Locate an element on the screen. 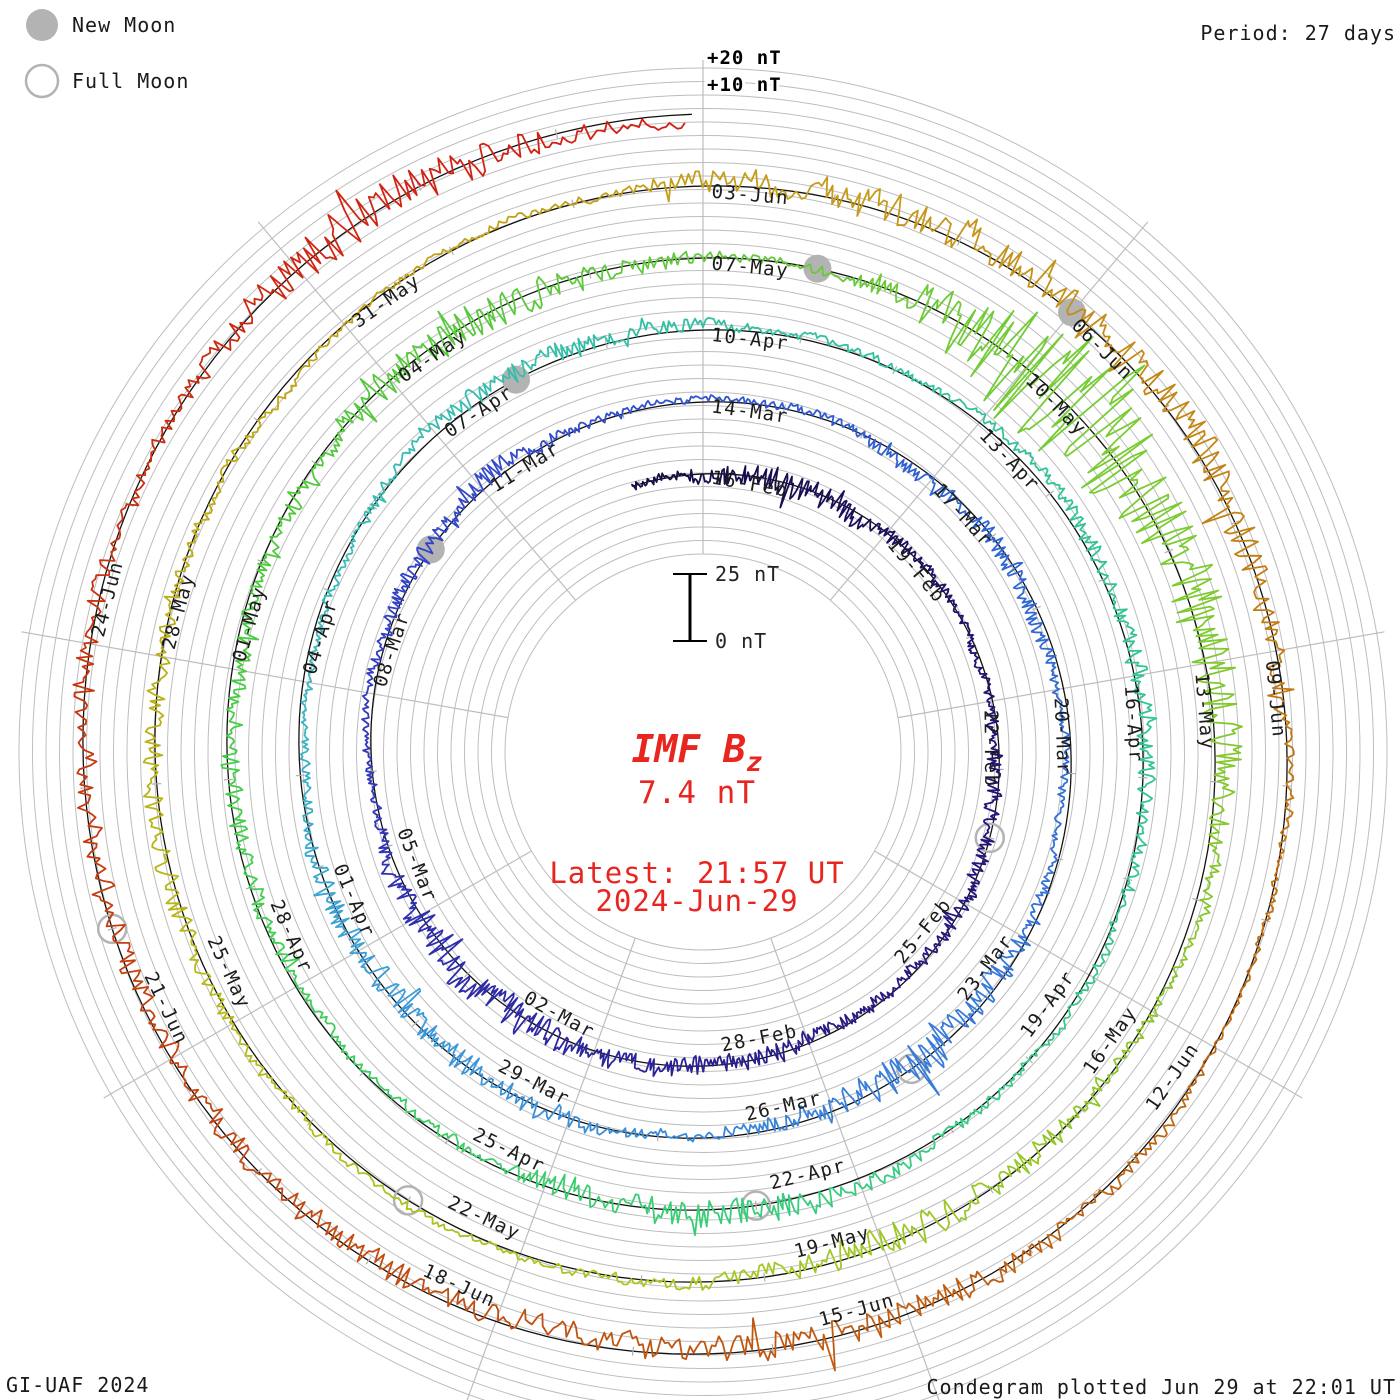 The height and width of the screenshot is (1400, 1400). date-label: 07-May is located at coordinates (750, 266).